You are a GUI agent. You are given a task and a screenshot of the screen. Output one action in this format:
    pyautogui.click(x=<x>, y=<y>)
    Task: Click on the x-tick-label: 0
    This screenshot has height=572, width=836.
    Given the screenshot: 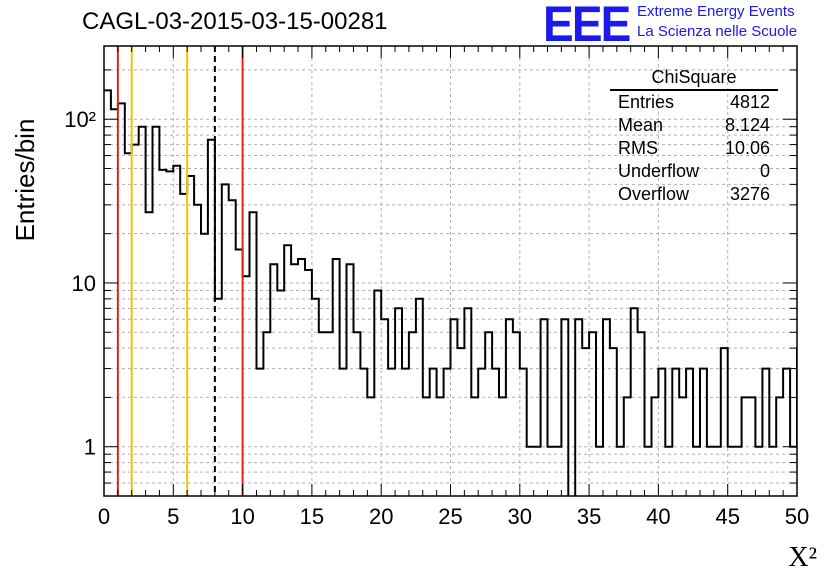 What is the action you would take?
    pyautogui.click(x=104, y=516)
    